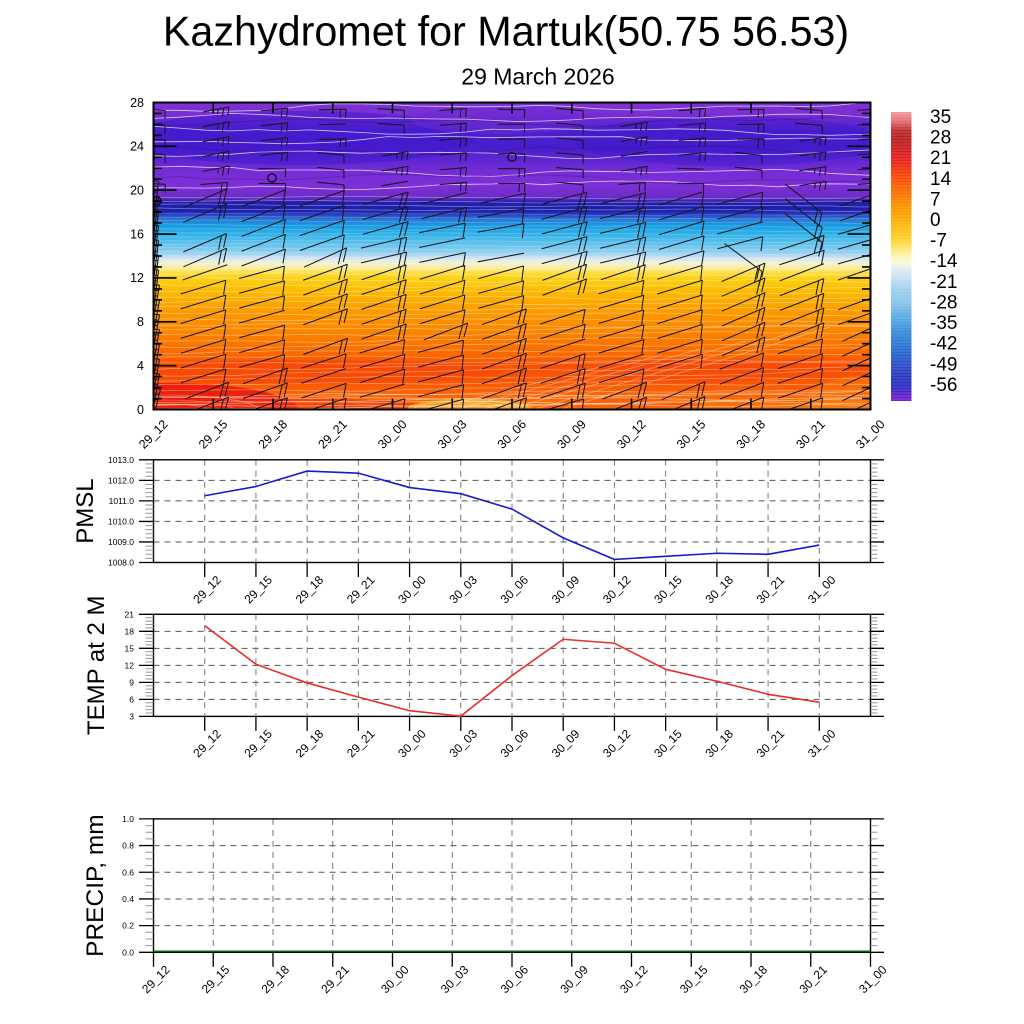 This screenshot has width=1024, height=1024. Describe the element at coordinates (943, 303) in the screenshot. I see `svg-text: -28` at that location.